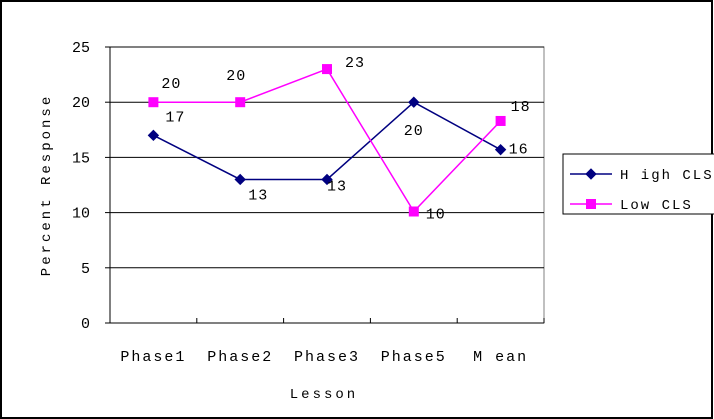  I want to click on legend-label-2: Low CLS, so click(656, 206).